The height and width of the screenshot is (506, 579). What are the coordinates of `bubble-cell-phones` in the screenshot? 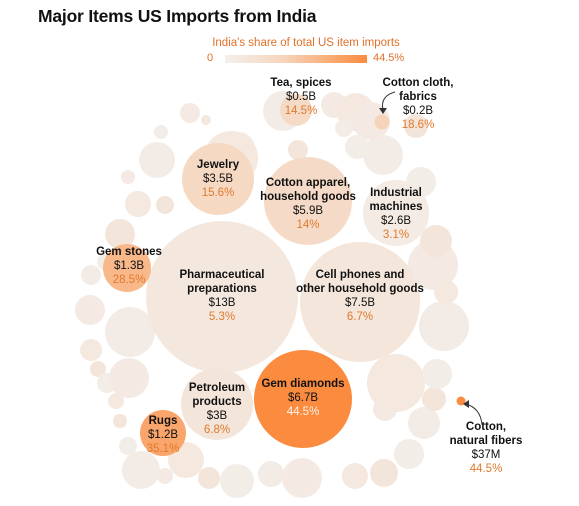 It's located at (360, 302).